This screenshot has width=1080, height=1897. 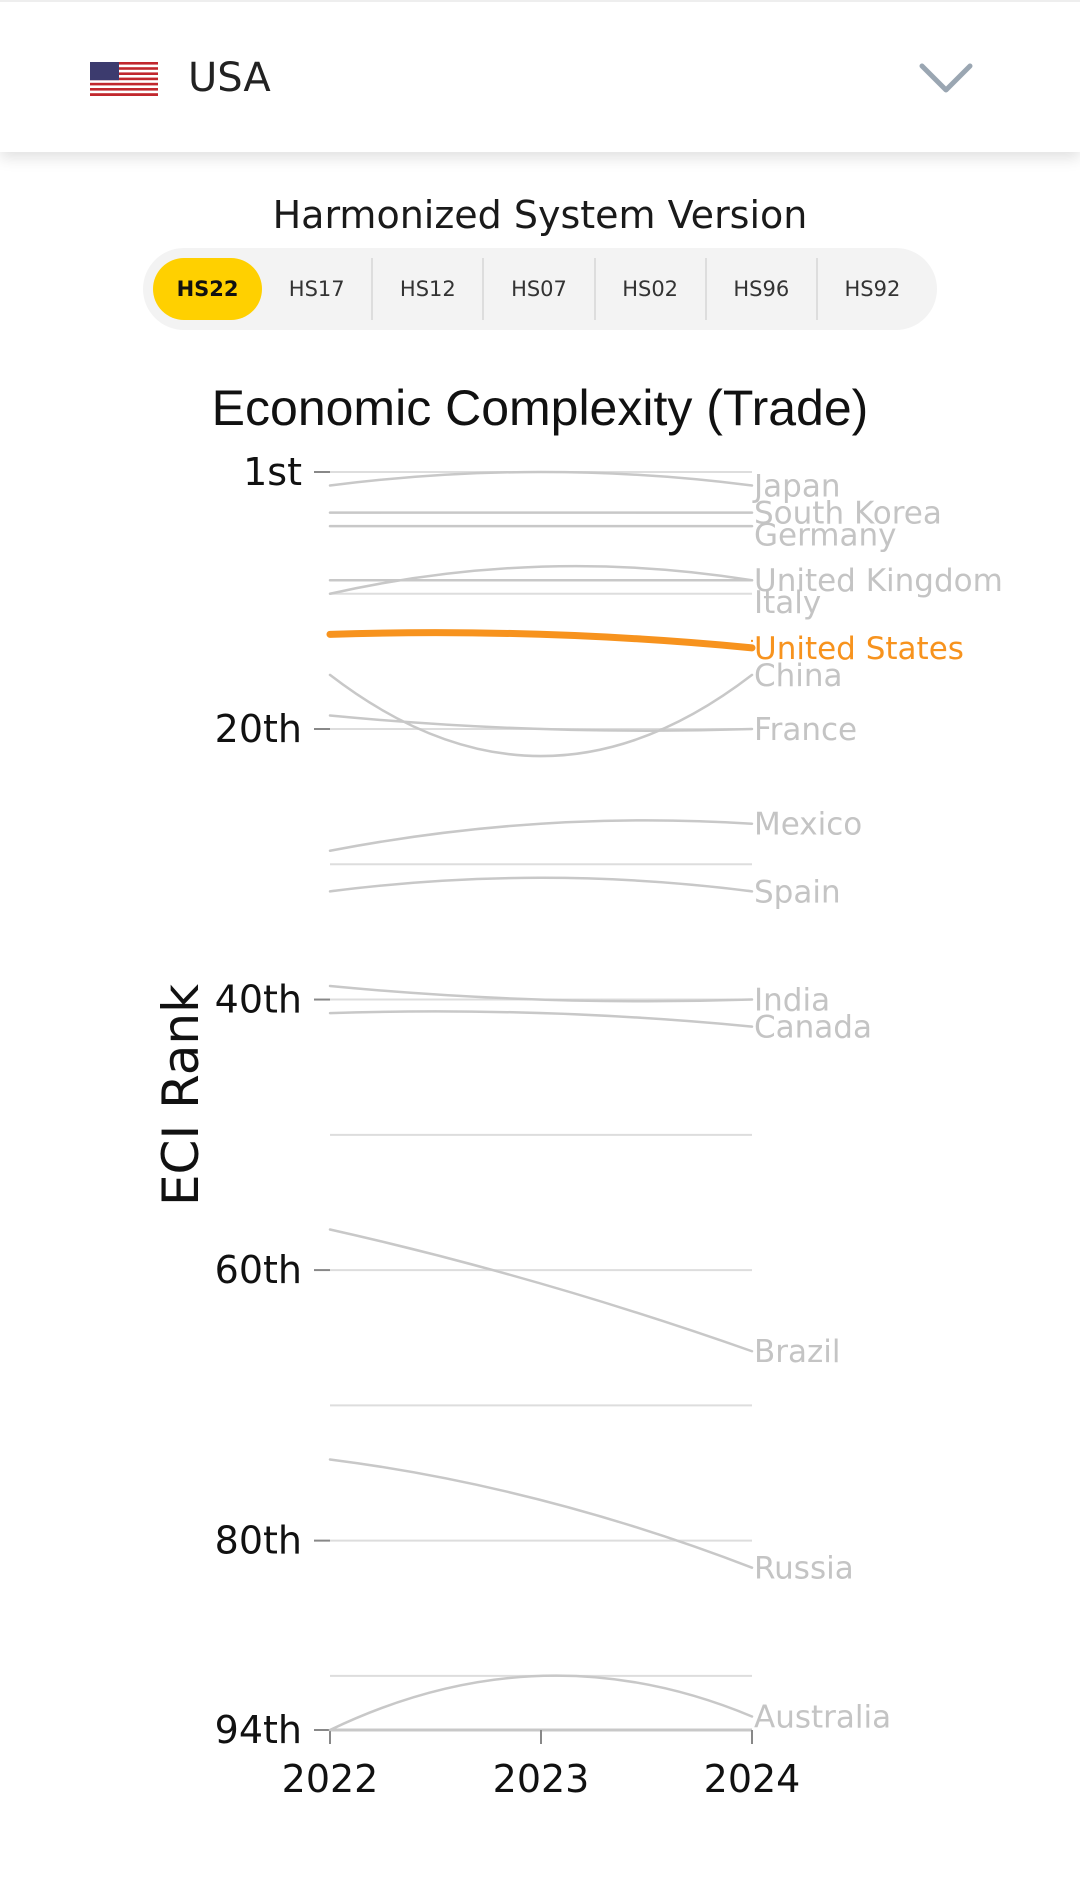 What do you see at coordinates (540, 76) in the screenshot?
I see `country-selector-header: USA` at bounding box center [540, 76].